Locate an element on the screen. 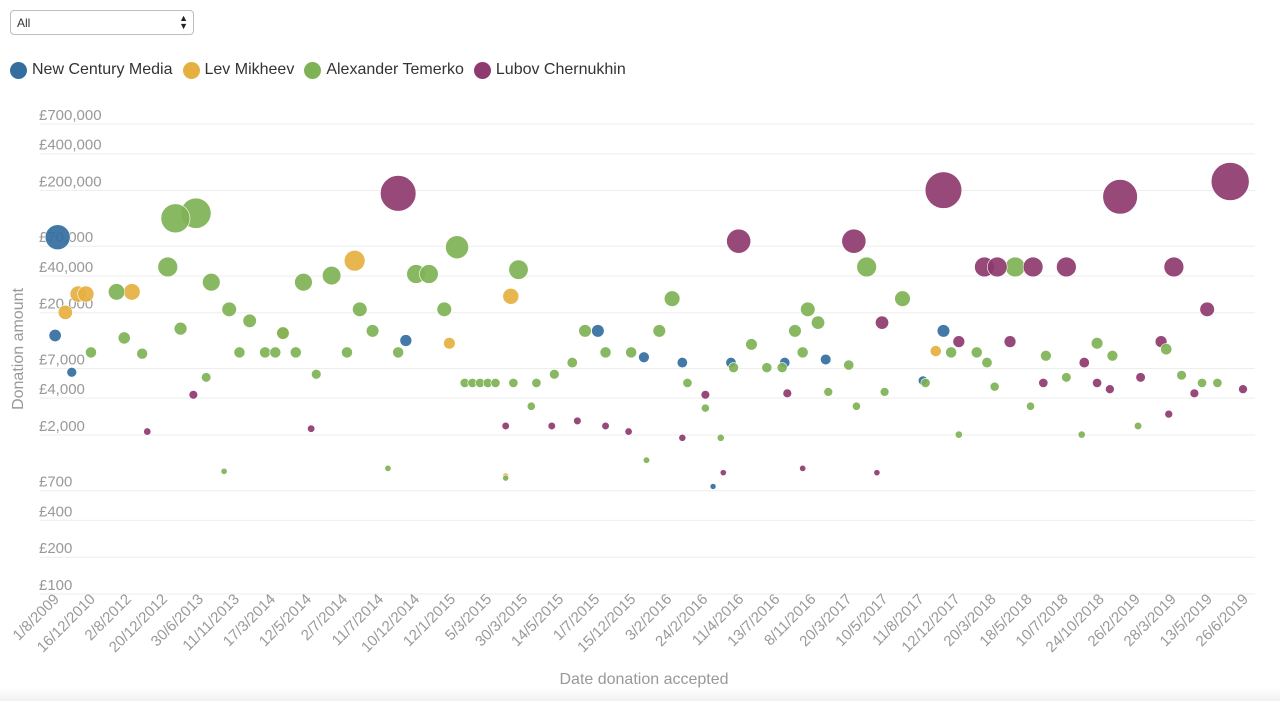 This screenshot has width=1280, height=701. legend-item-lev-mikheev: Lev Mikheev is located at coordinates (238, 70).